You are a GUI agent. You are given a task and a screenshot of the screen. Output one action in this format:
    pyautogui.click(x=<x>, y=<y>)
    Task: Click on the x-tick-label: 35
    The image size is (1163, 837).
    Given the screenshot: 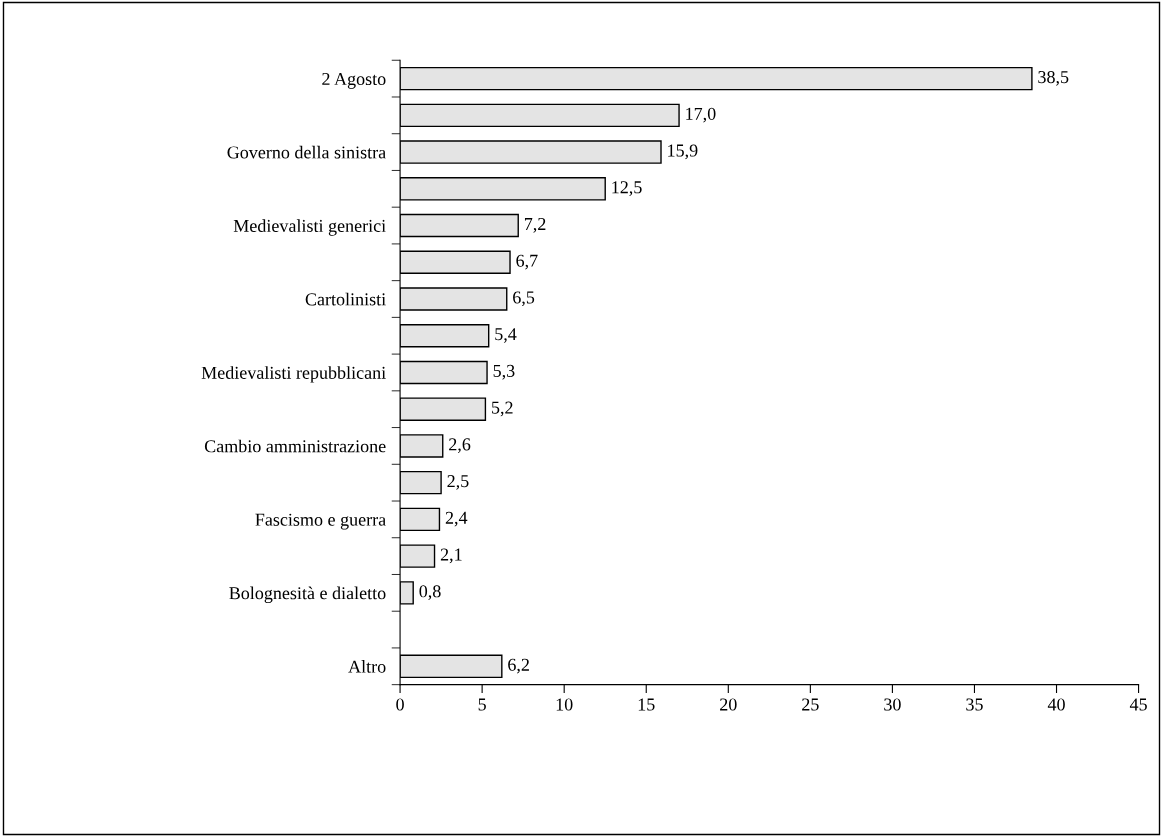 What is the action you would take?
    pyautogui.click(x=974, y=704)
    